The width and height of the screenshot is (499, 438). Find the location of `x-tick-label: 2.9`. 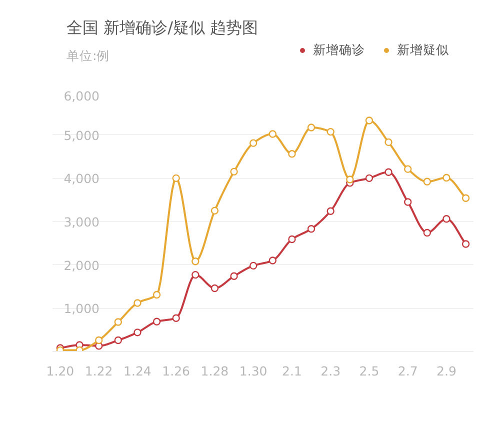

x-tick-label: 2.9 is located at coordinates (446, 371).